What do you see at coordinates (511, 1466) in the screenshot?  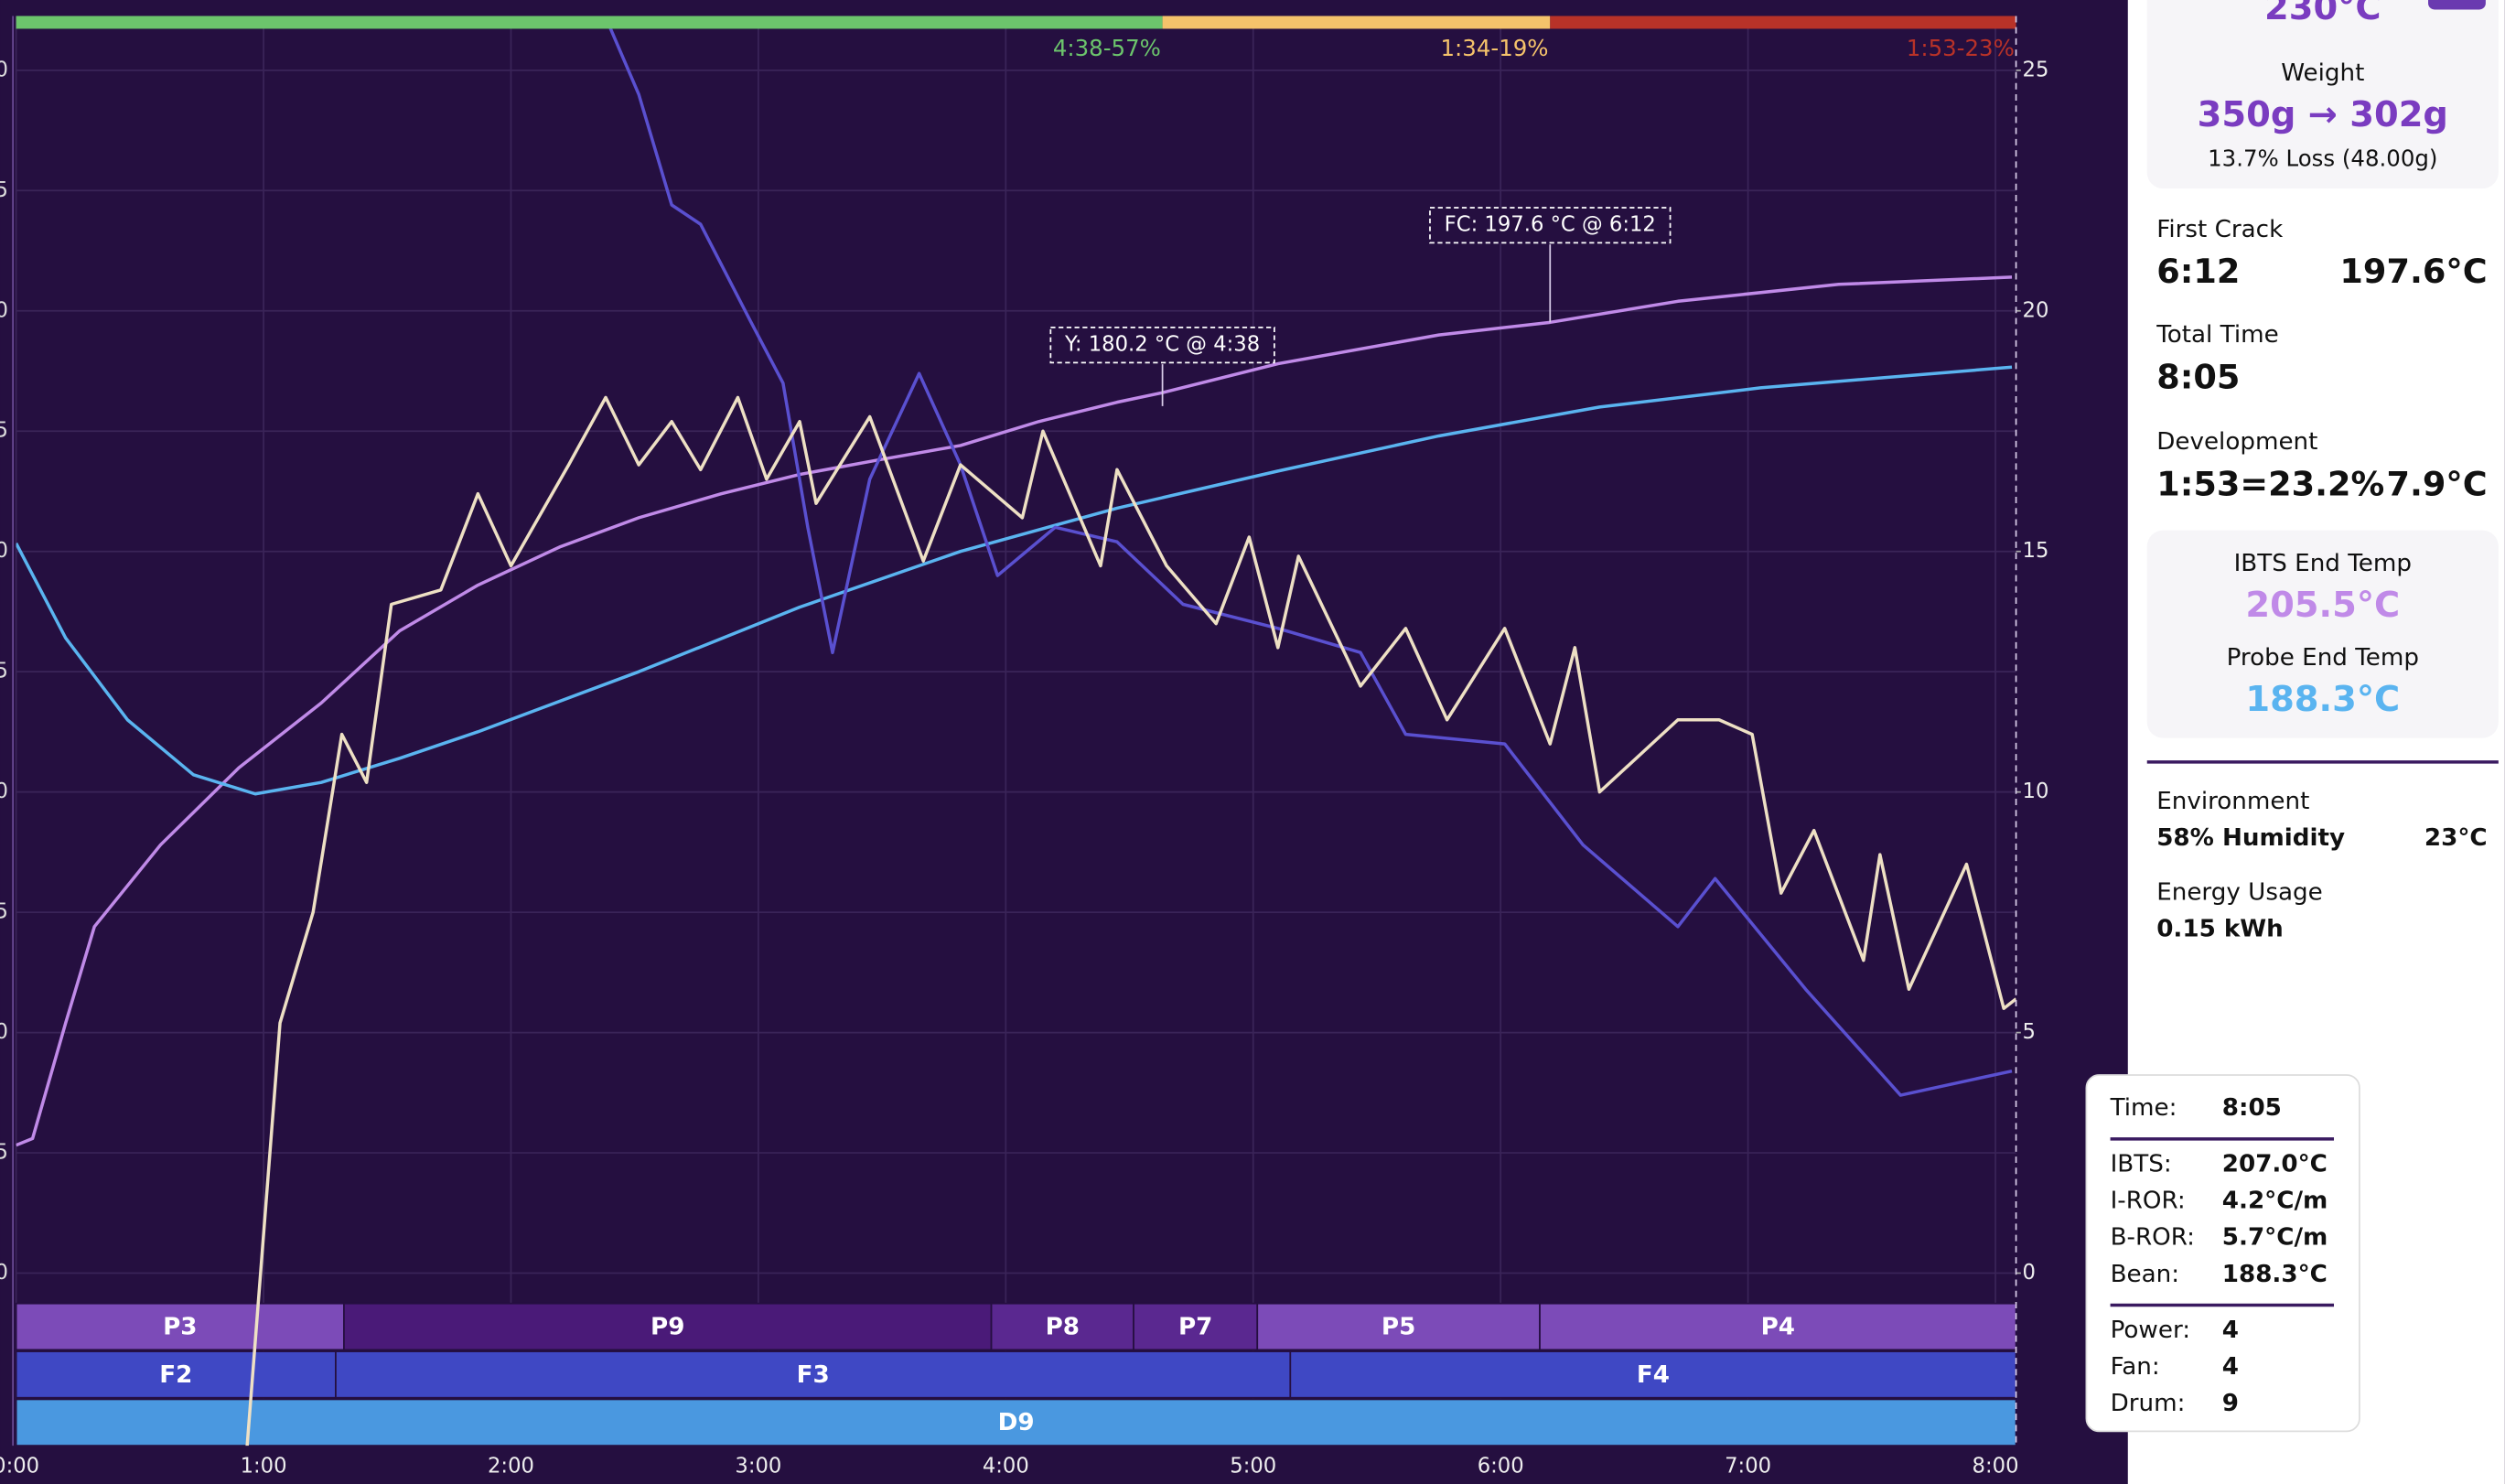 I see `x-tick-label: 2:00` at bounding box center [511, 1466].